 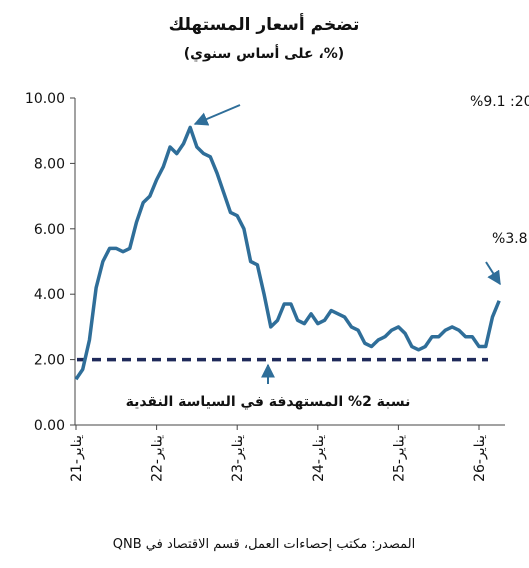 What do you see at coordinates (319, 458) in the screenshot?
I see `x-tick-label: يناير-24` at bounding box center [319, 458].